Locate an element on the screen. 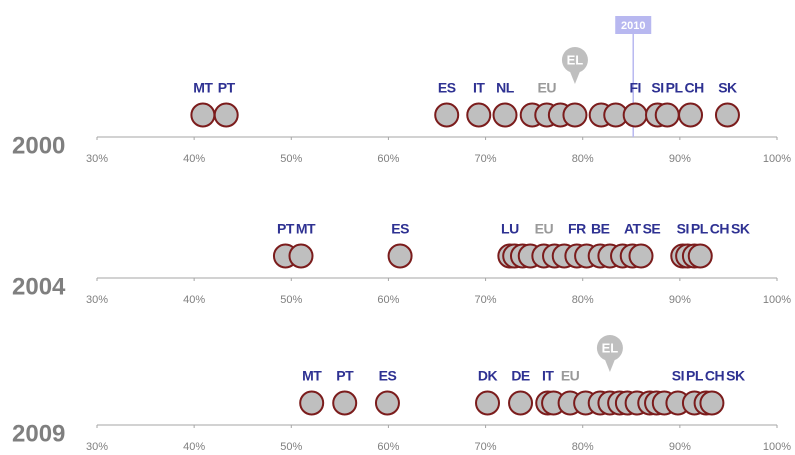 The height and width of the screenshot is (455, 795). annotation-box is located at coordinates (633, 25).